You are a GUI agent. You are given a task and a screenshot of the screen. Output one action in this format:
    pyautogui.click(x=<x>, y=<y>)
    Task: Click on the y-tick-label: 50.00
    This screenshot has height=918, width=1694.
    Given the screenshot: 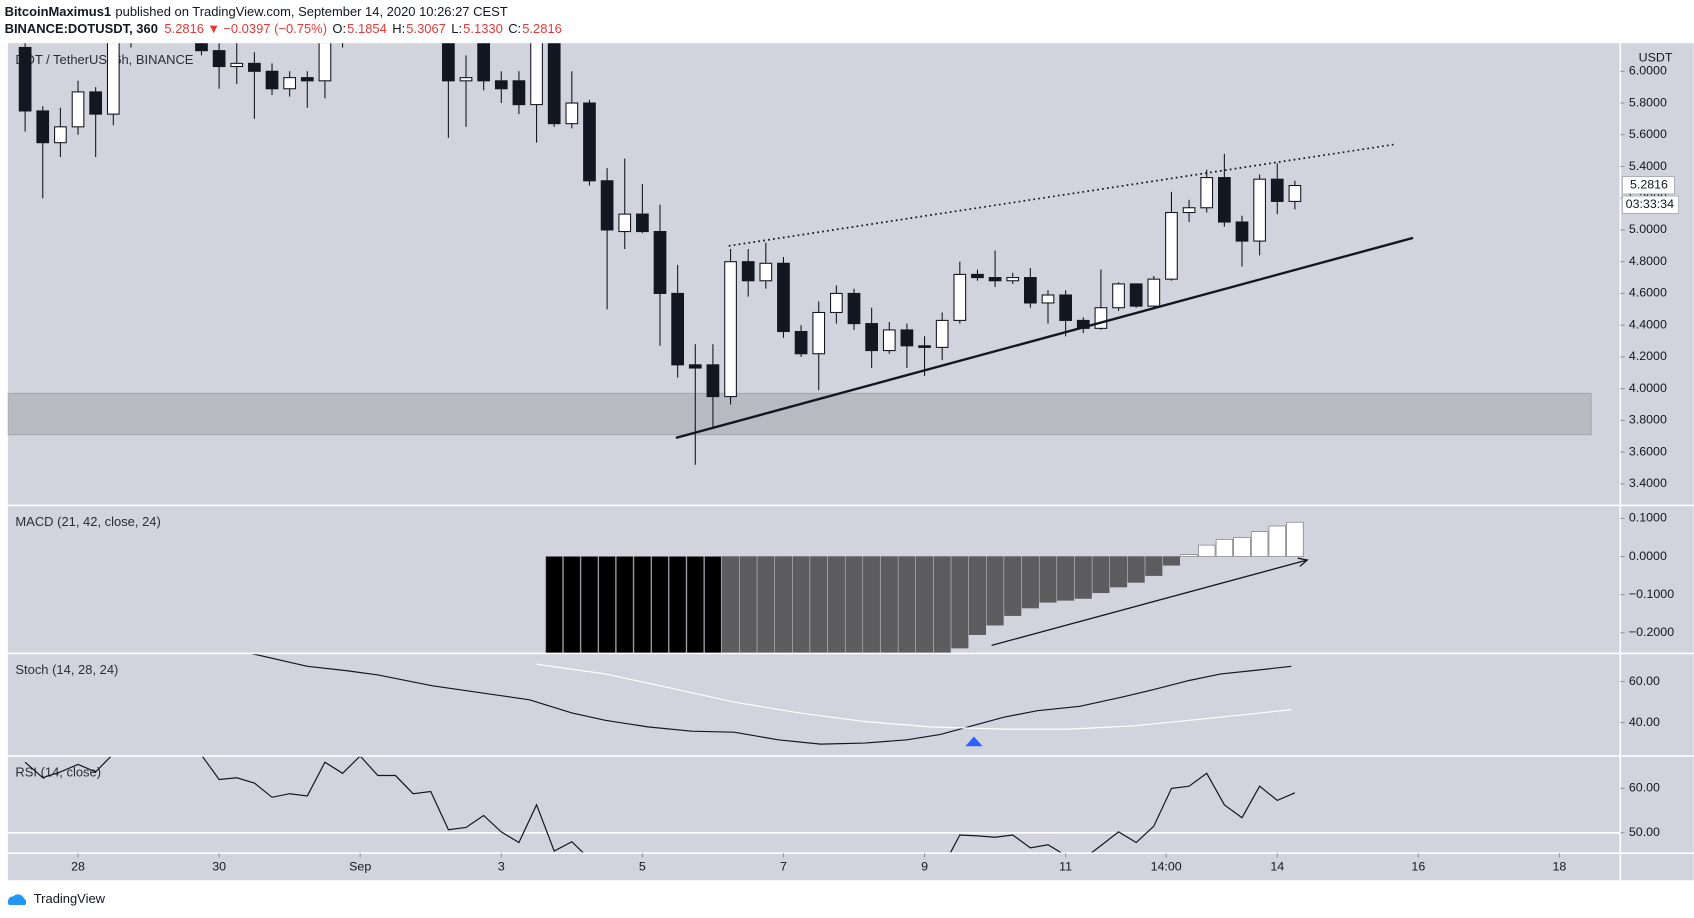 What is the action you would take?
    pyautogui.click(x=1644, y=832)
    